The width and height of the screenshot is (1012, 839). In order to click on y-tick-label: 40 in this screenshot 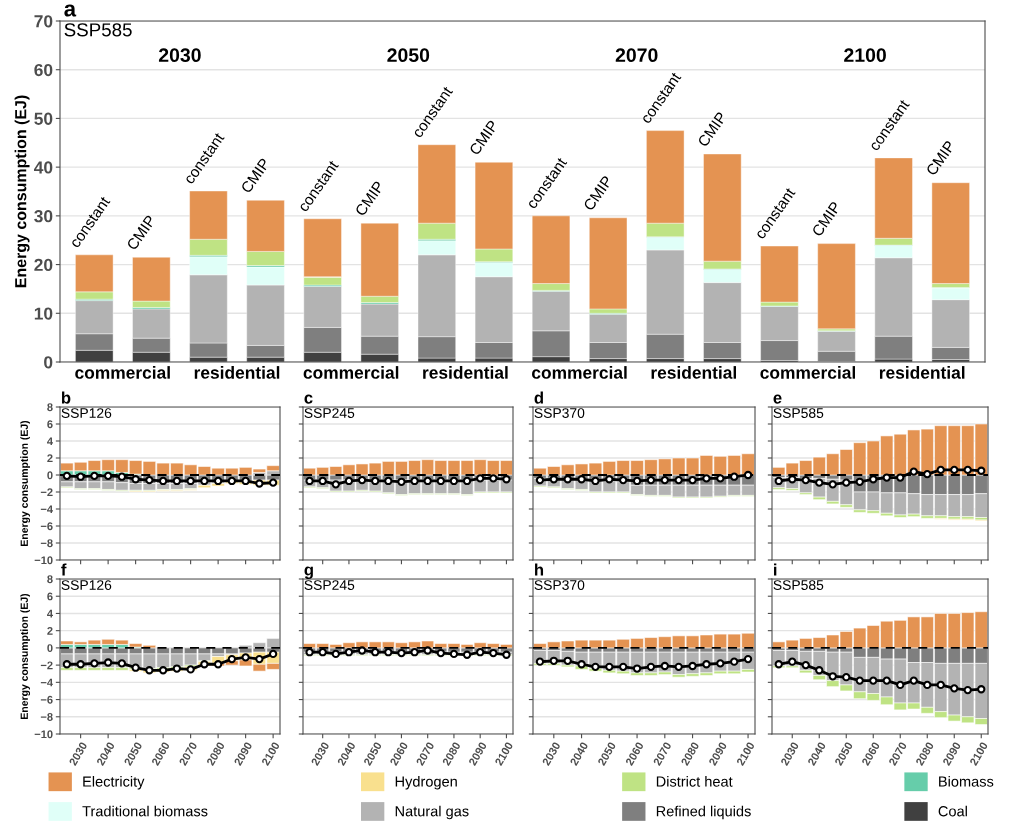, I will do `click(43, 167)`.